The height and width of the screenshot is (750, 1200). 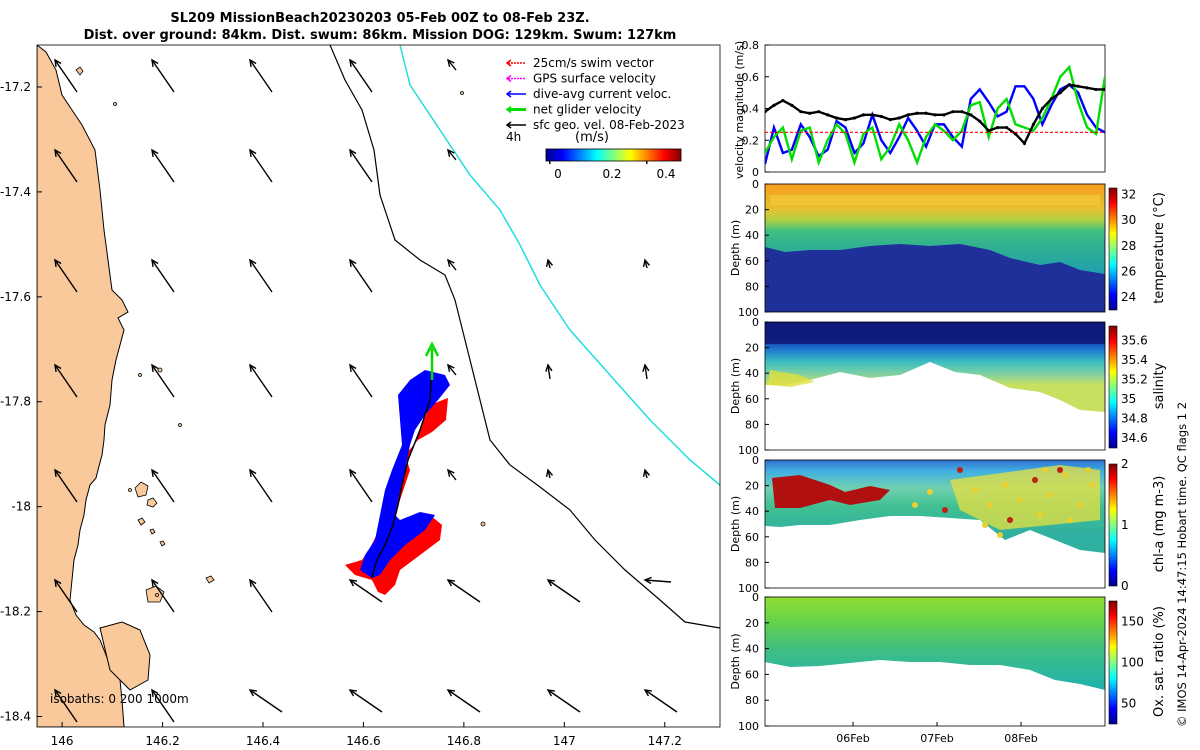 What do you see at coordinates (609, 125) in the screenshot?
I see `legend-item-label: sfc geo. vel. 08-Feb-2023` at bounding box center [609, 125].